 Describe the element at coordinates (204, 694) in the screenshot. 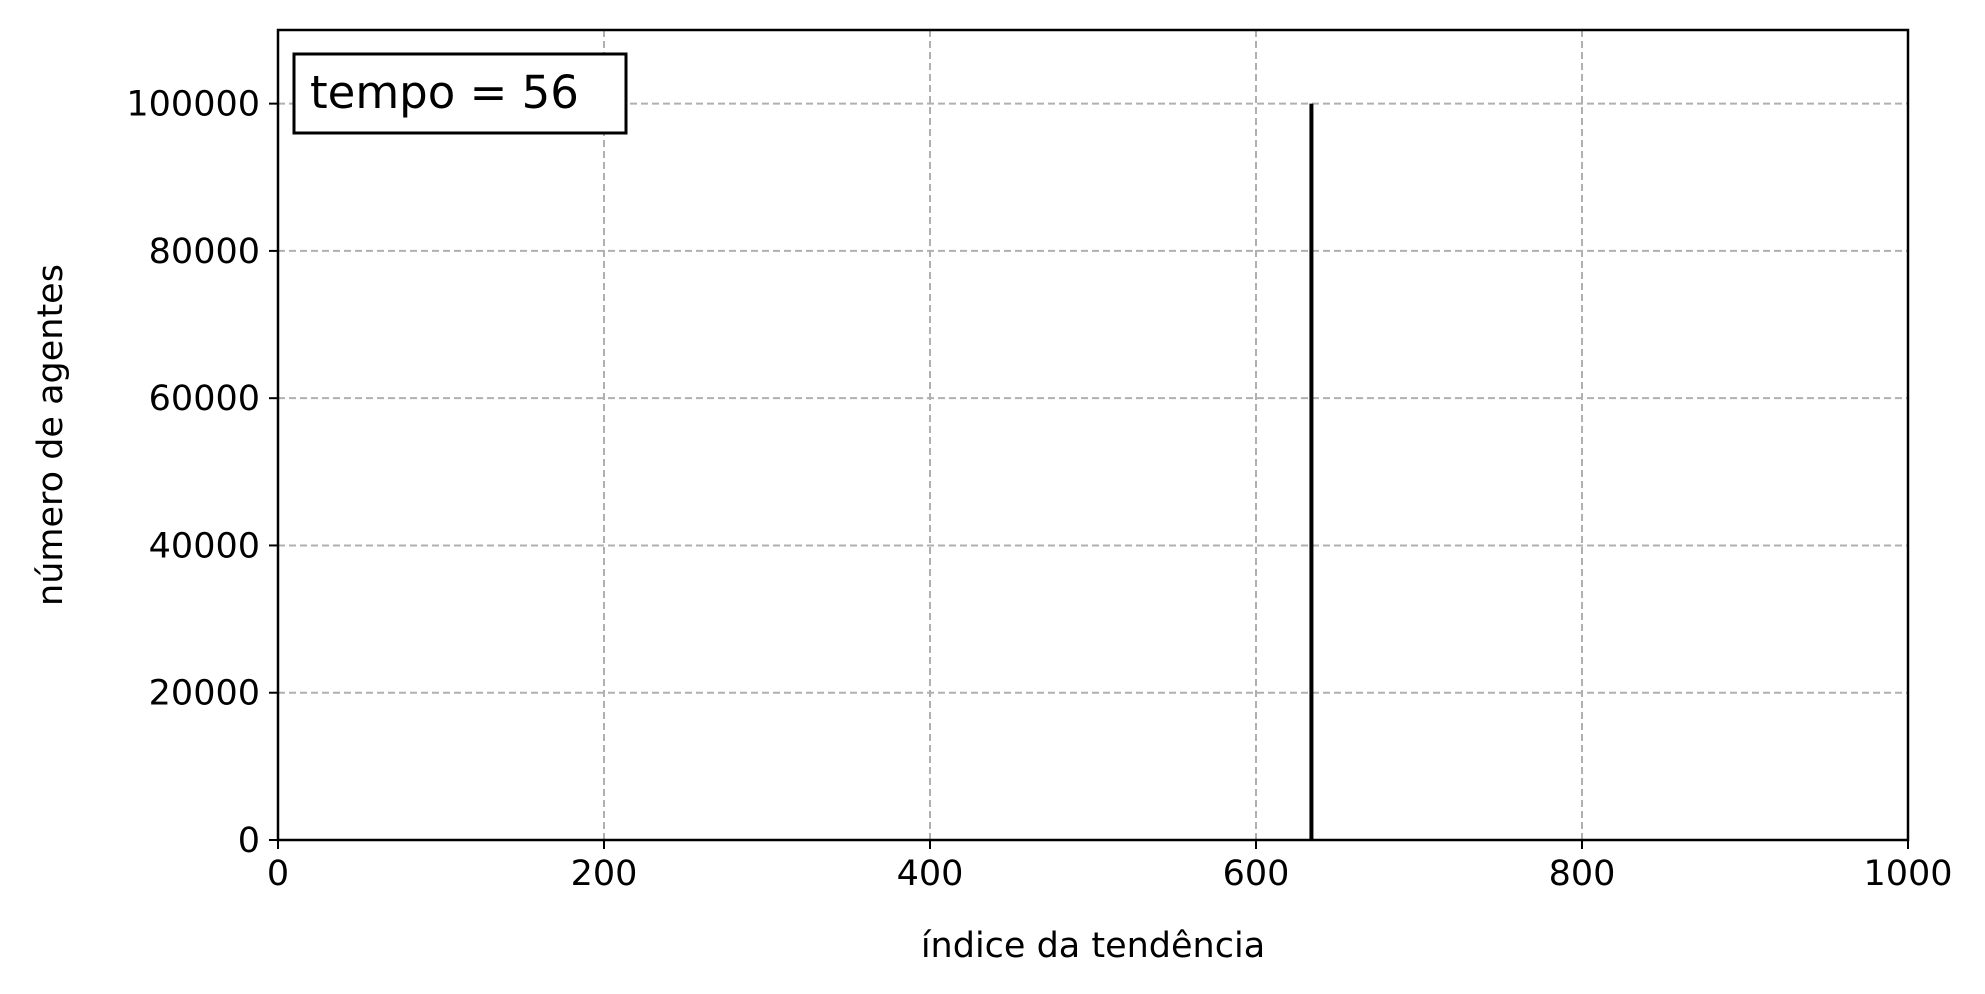

I see `y-tick-label: 20000` at that location.